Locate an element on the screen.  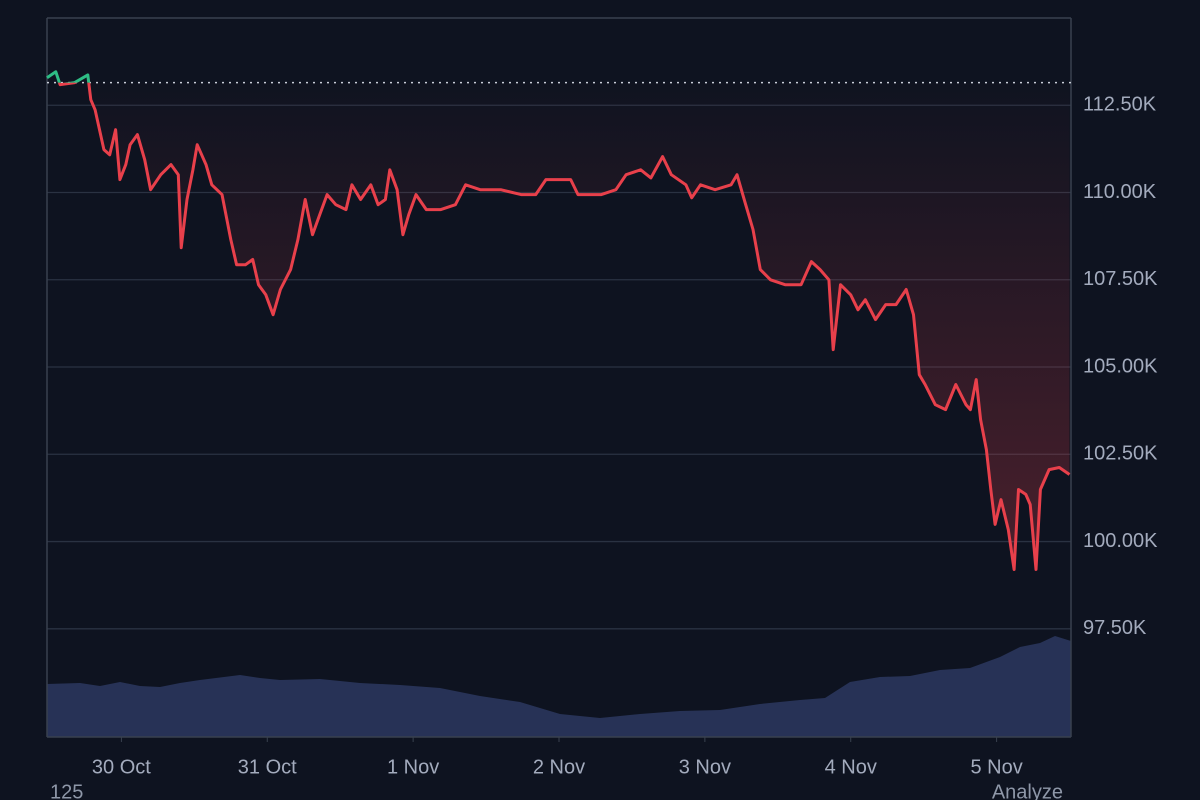
footer-left: 125 is located at coordinates (66, 790).